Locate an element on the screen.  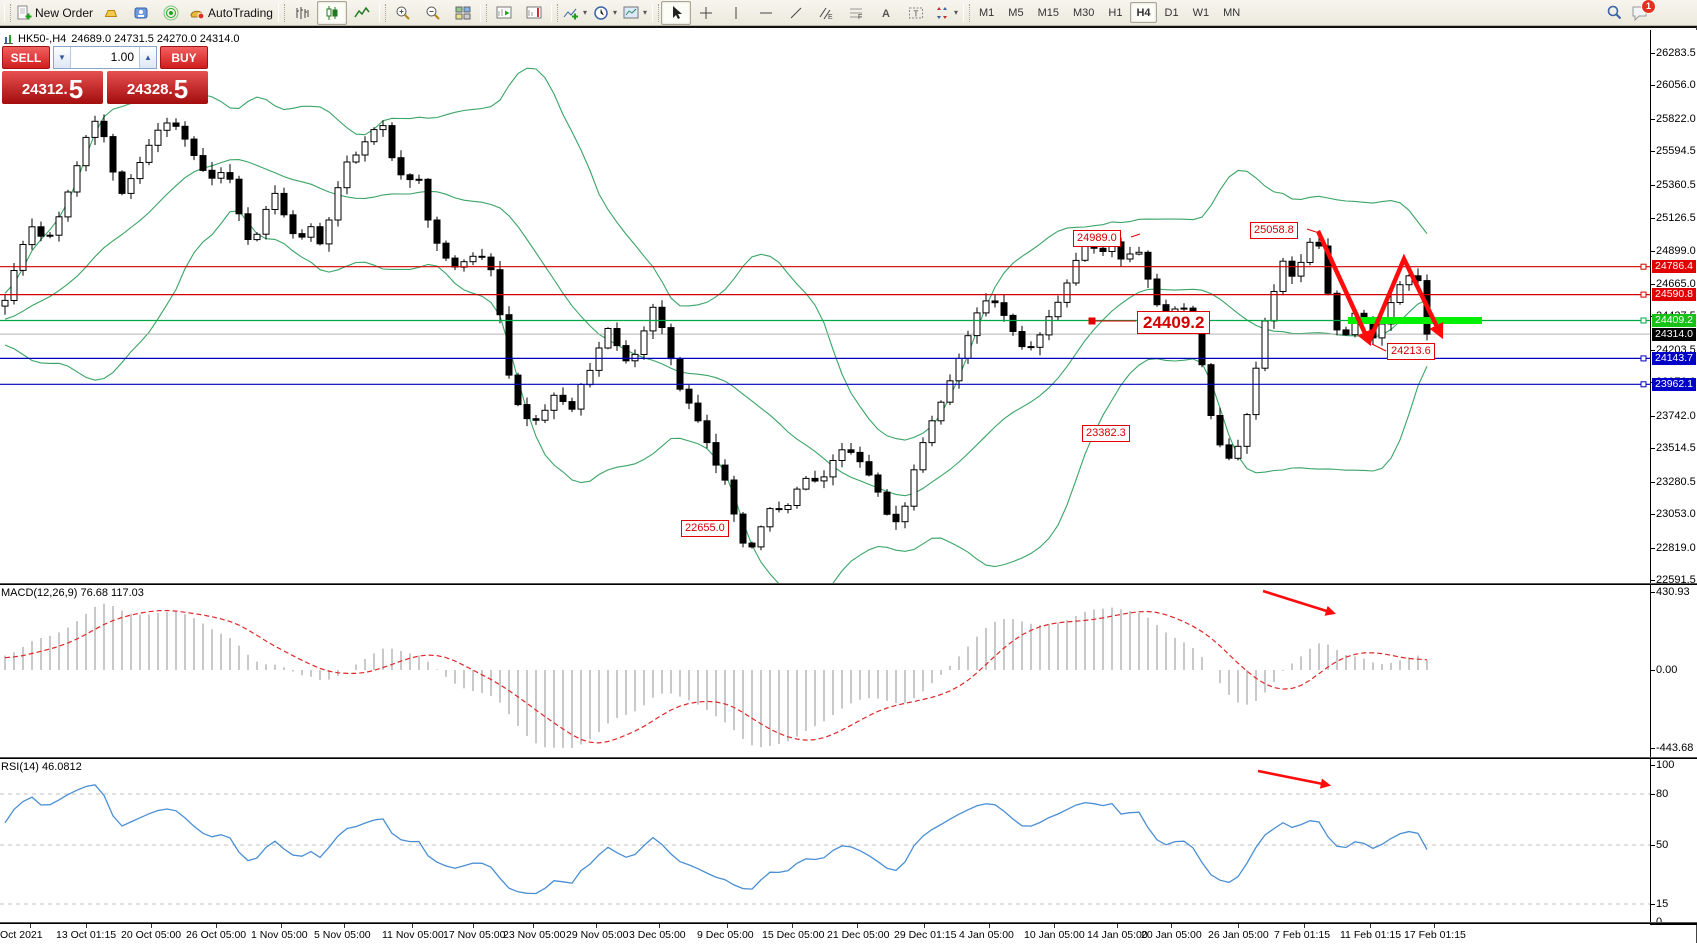
chart-ohlc-values: 24689.0 24731.5 24270.0 24314.0 is located at coordinates (155, 39).